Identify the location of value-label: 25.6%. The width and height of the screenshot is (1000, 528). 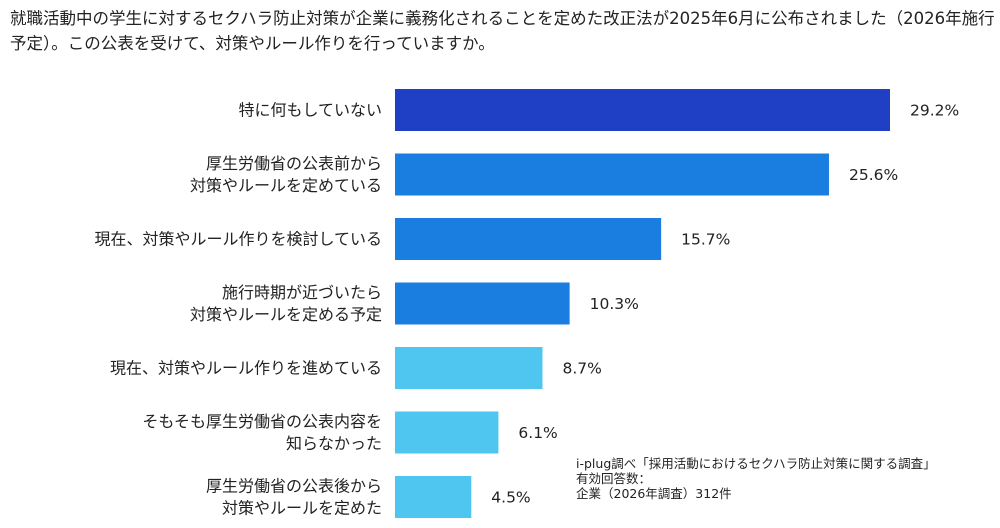
(873, 175).